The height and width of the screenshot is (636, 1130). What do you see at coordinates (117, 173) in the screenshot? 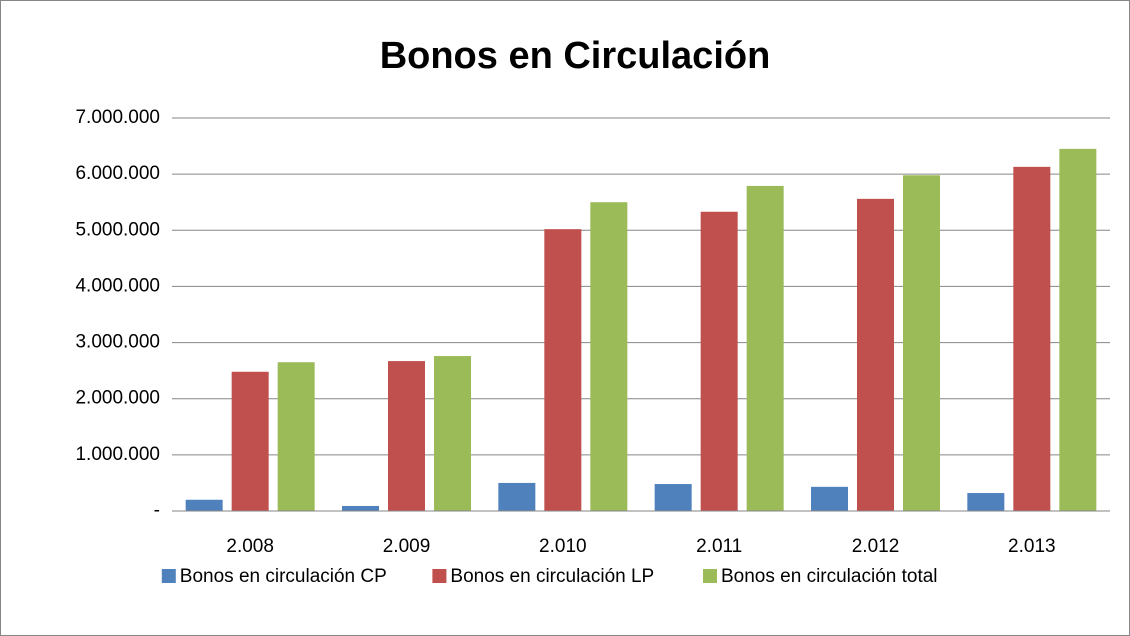
I see `y-tick-label: 6.000.000` at bounding box center [117, 173].